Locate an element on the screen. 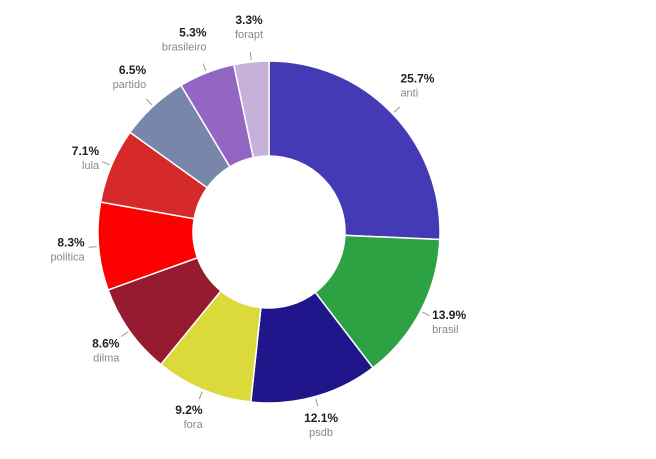 The image size is (656, 459). category-label-brasil: brasil is located at coordinates (445, 330).